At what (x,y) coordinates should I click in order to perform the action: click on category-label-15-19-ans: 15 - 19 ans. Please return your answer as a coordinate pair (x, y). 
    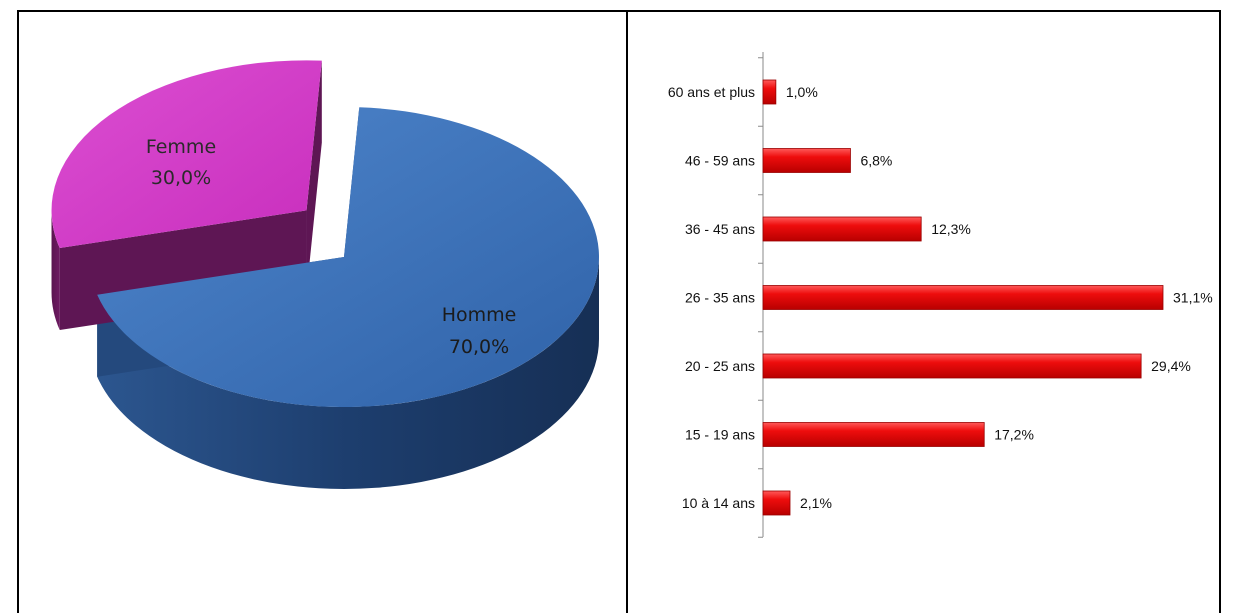
    Looking at the image, I should click on (720, 435).